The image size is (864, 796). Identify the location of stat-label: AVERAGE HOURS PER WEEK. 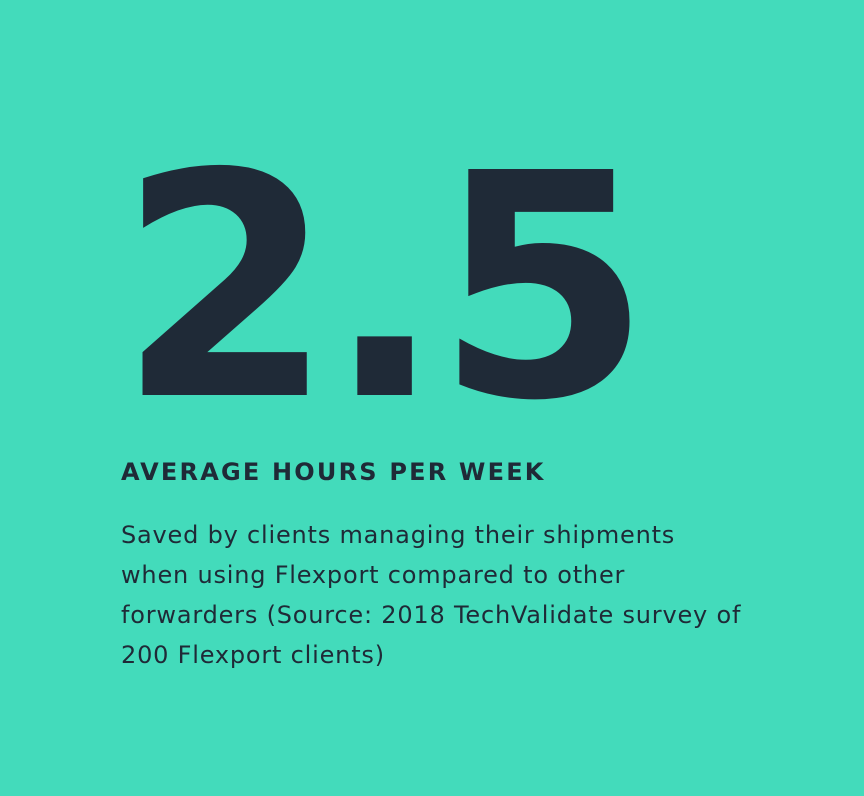
(333, 472).